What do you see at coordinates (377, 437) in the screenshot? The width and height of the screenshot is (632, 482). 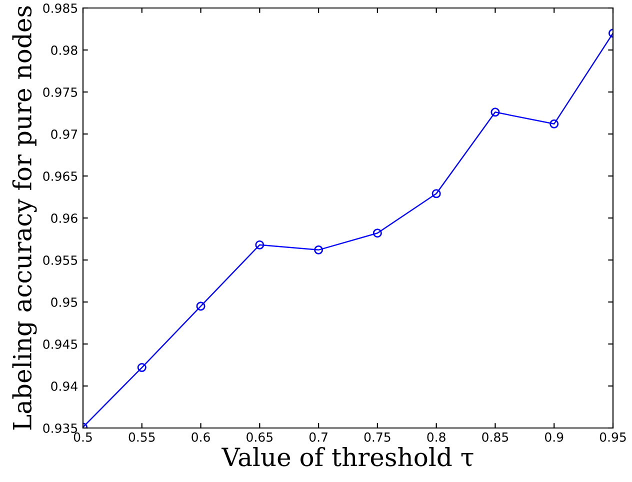 I see `x-tick-label: 0.75` at bounding box center [377, 437].